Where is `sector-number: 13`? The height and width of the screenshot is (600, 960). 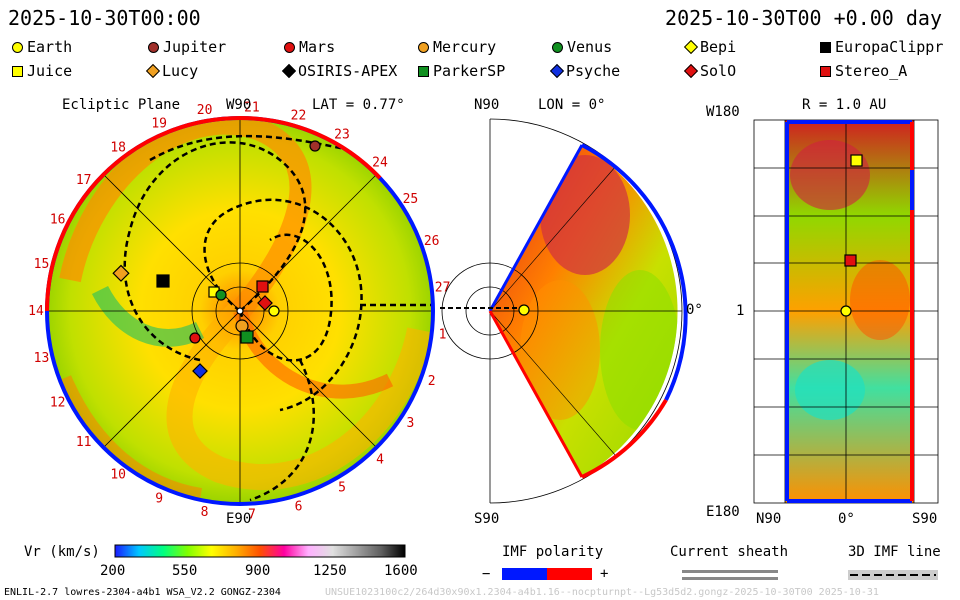 sector-number: 13 is located at coordinates (42, 358).